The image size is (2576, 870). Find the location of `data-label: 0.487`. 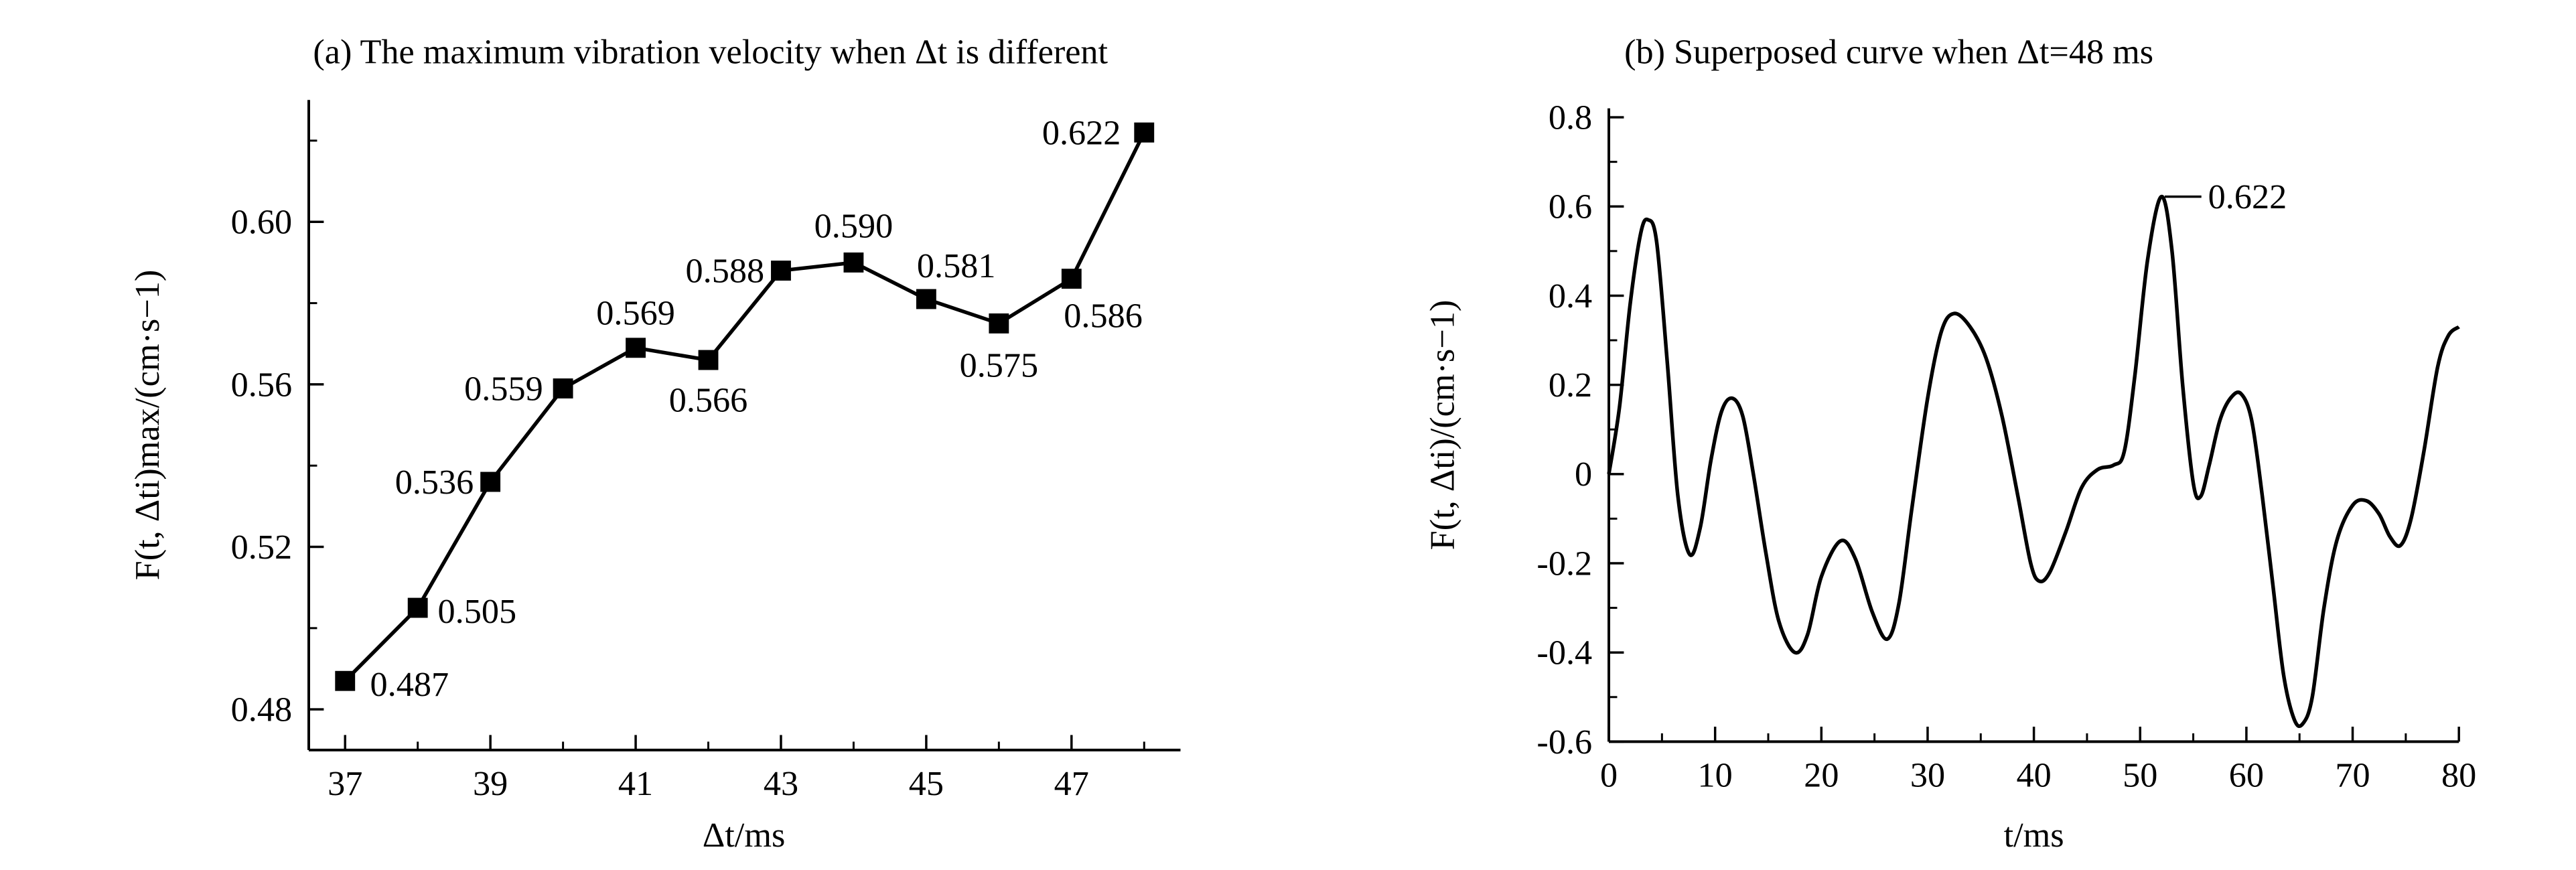

data-label: 0.487 is located at coordinates (409, 684).